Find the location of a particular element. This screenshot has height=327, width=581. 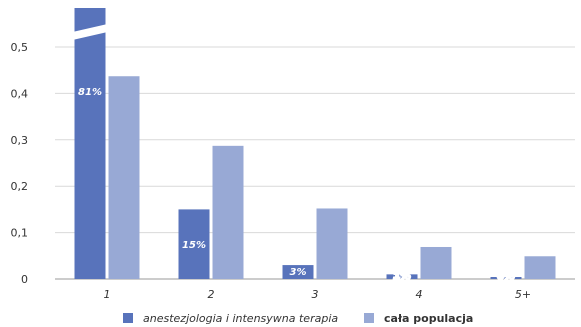

bar-series-1-5+ is located at coordinates (506, 278).